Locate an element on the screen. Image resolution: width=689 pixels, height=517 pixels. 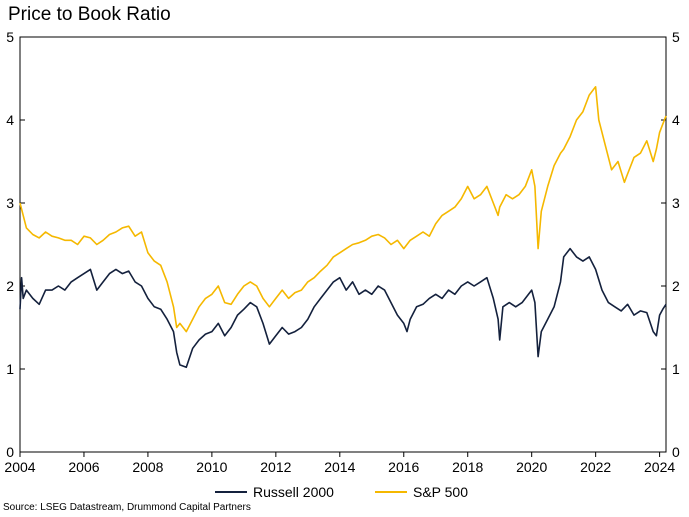
y-axis-right-ticks: 0 1 2 3 4 5 is located at coordinates (670, 244).